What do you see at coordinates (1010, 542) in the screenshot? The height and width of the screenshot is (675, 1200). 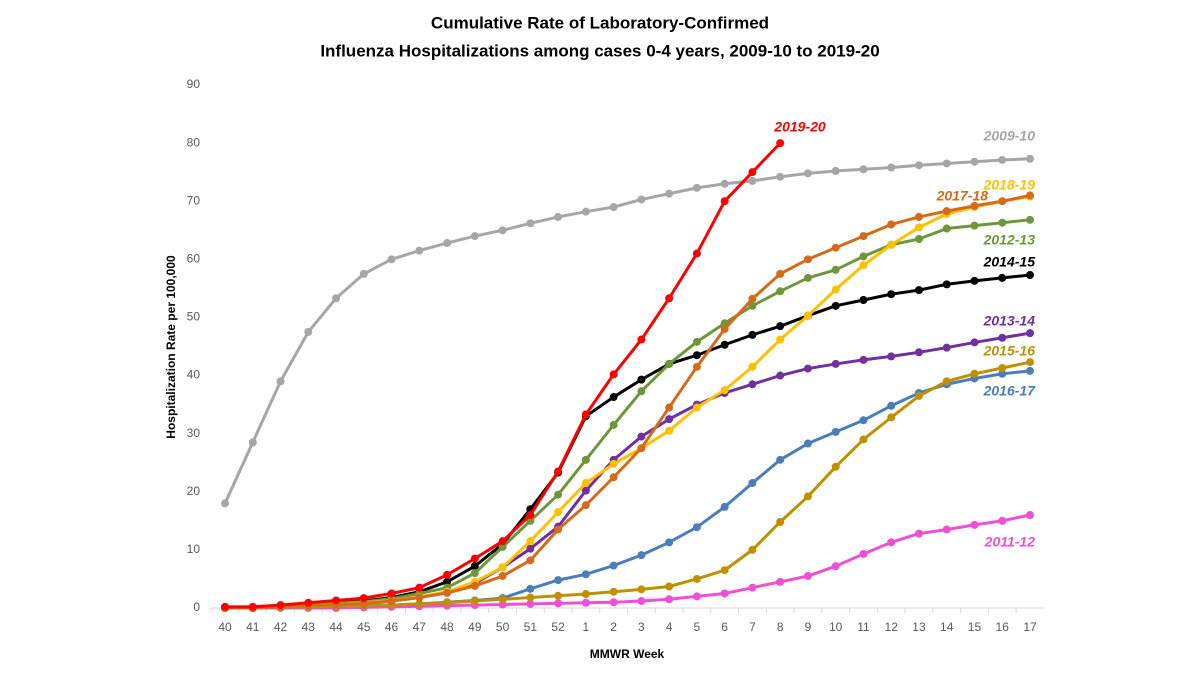 I see `series-label: 2011-12` at bounding box center [1010, 542].